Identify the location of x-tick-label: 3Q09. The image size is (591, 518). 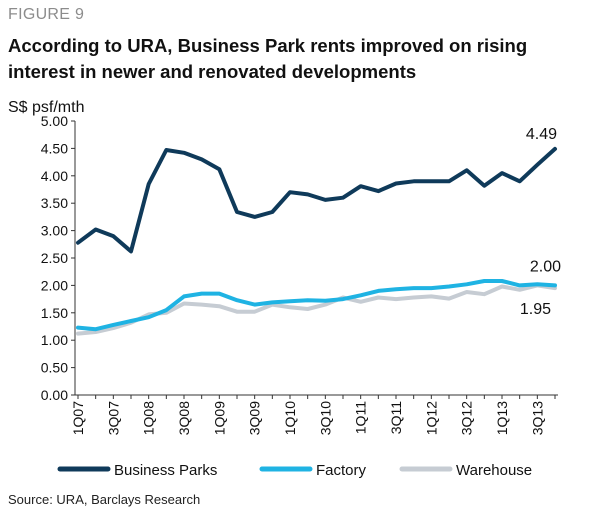
(255, 418).